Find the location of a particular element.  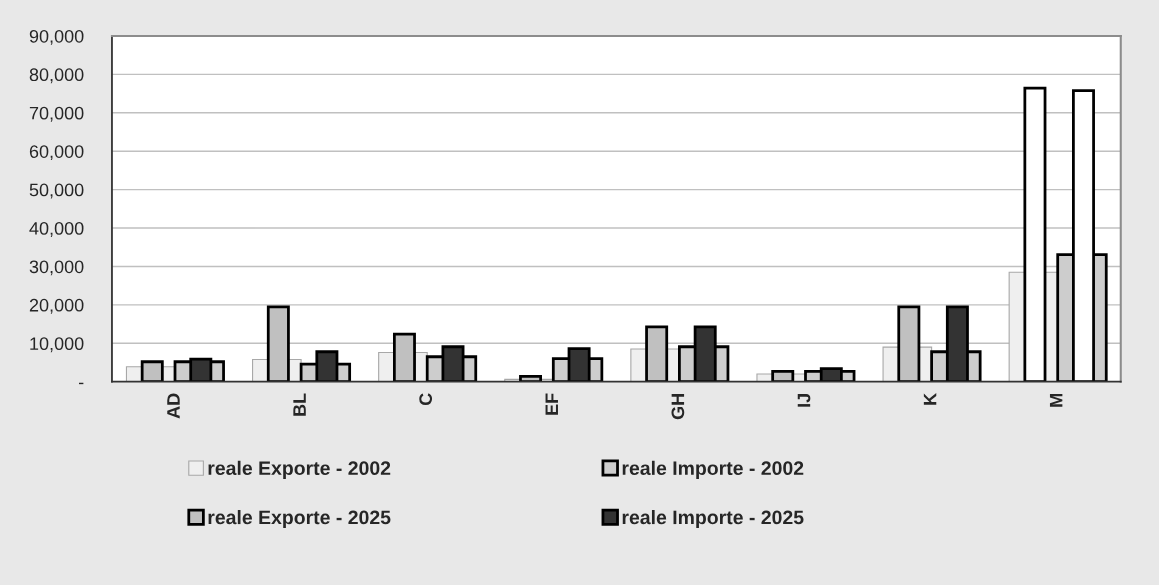

x-tick-label: GH is located at coordinates (678, 407).